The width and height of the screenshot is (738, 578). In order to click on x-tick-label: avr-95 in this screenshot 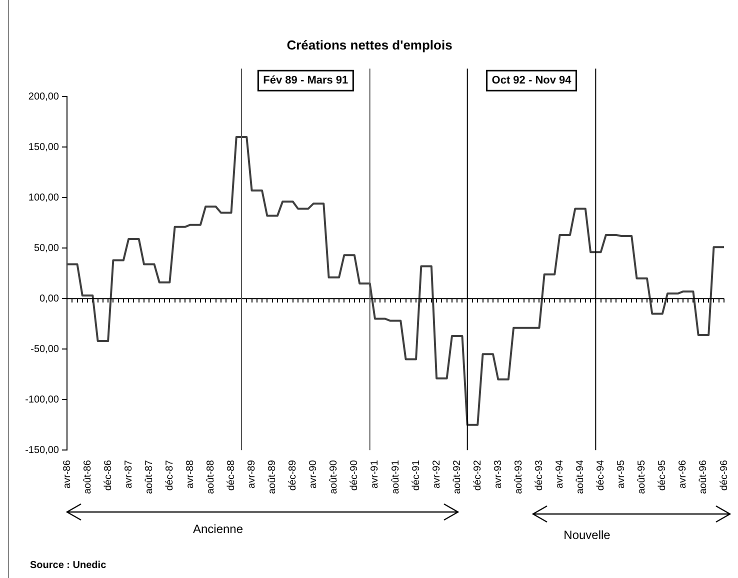, I will do `click(622, 474)`.